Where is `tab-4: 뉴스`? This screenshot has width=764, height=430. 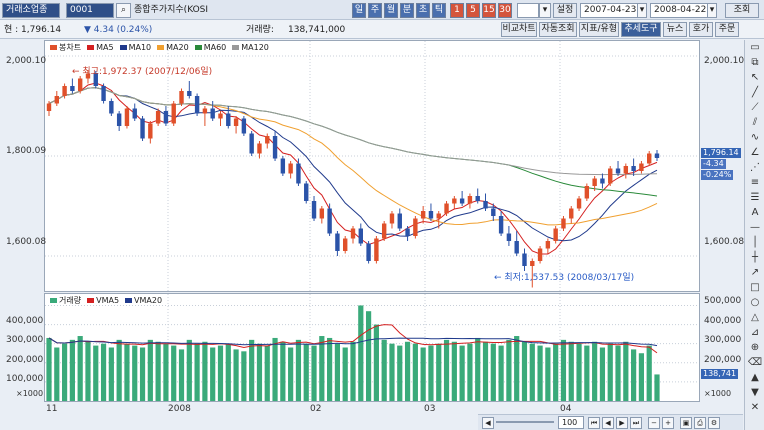
tab-4: 뉴스 is located at coordinates (675, 29).